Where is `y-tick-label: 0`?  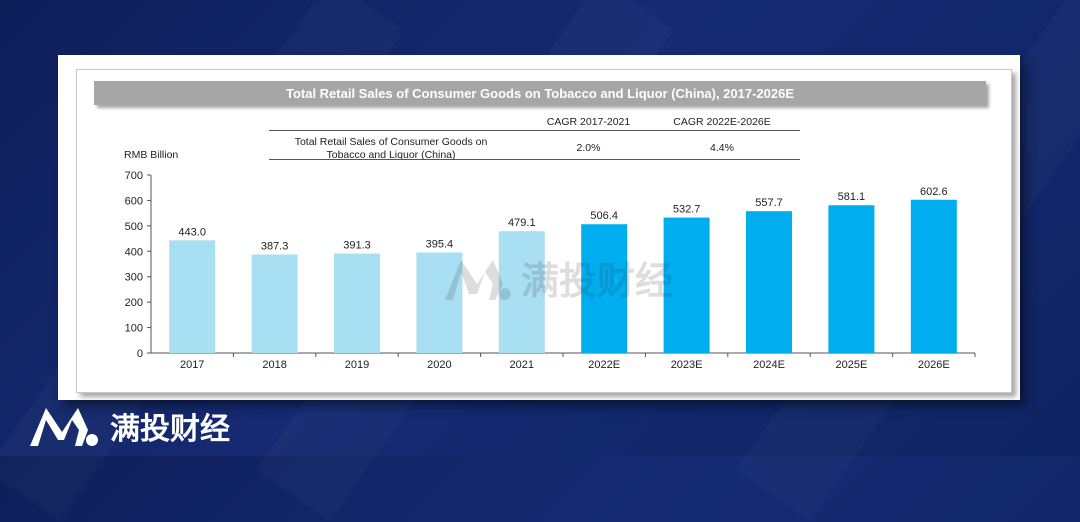
y-tick-label: 0 is located at coordinates (140, 354).